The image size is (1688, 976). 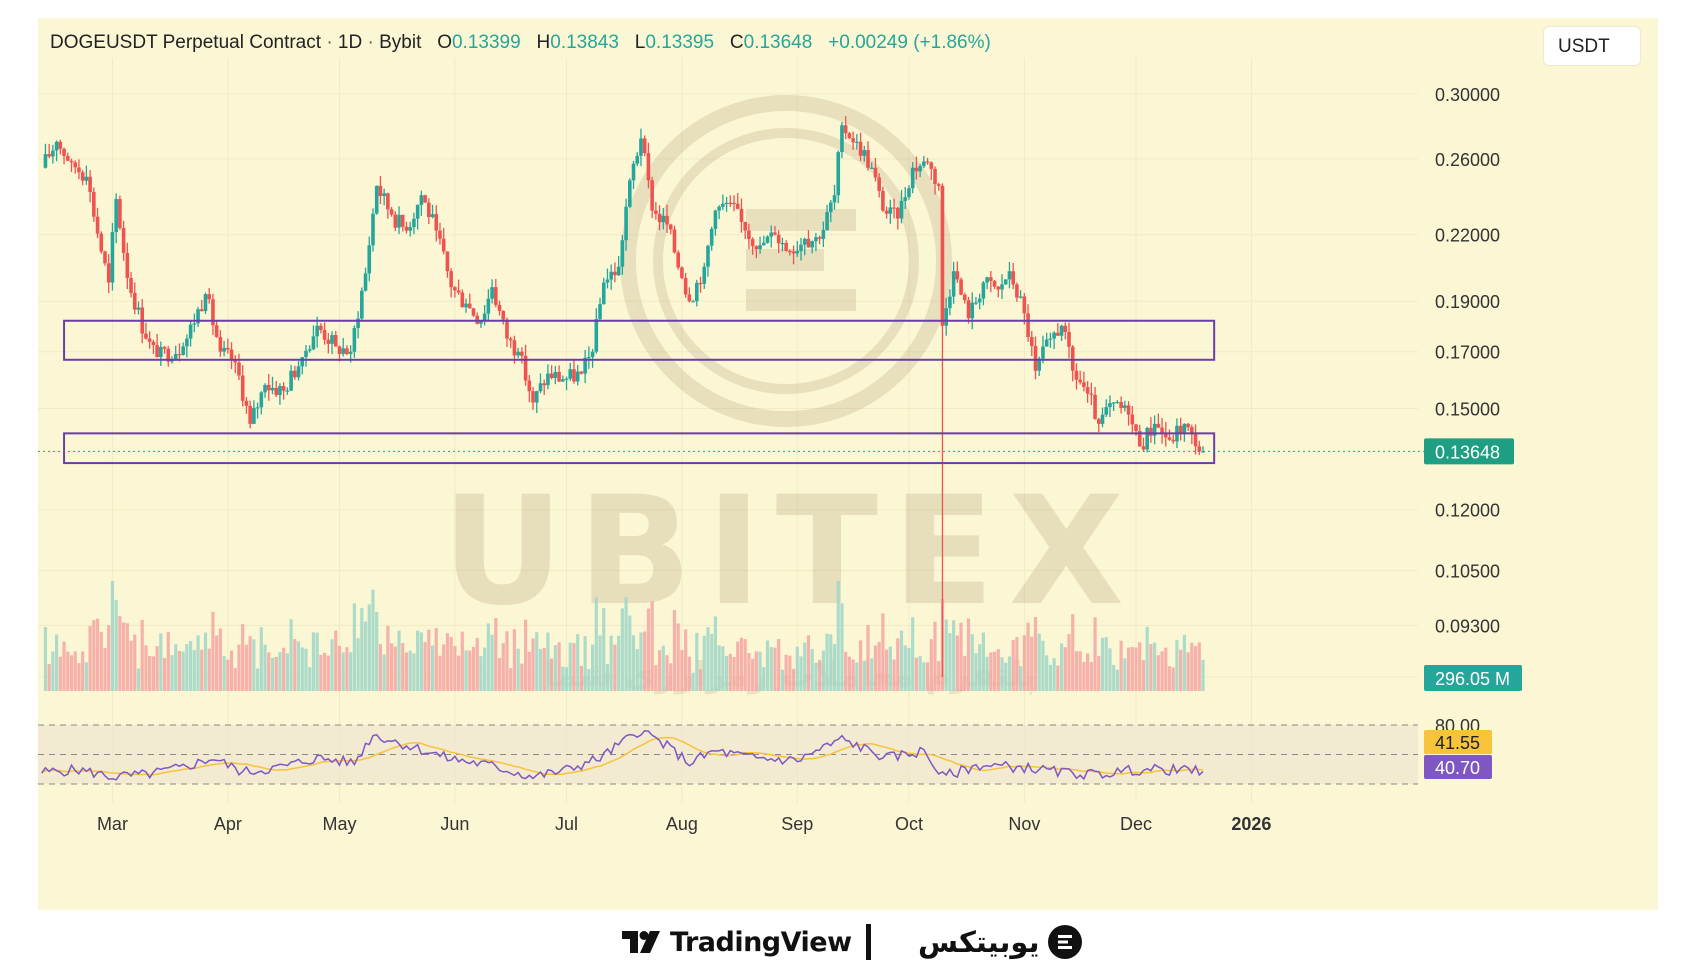 What do you see at coordinates (350, 42) in the screenshot?
I see `interval-label: 1D` at bounding box center [350, 42].